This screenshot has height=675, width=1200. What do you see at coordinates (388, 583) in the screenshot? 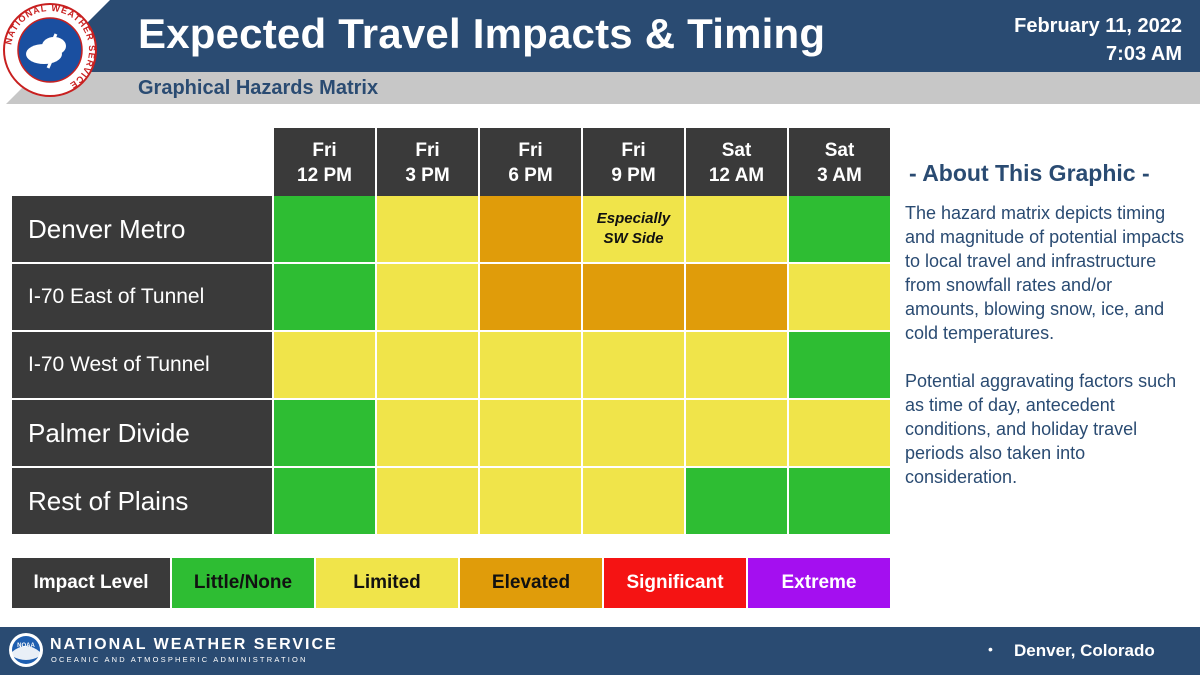
I see `legend-item-limited: Limited` at bounding box center [388, 583].